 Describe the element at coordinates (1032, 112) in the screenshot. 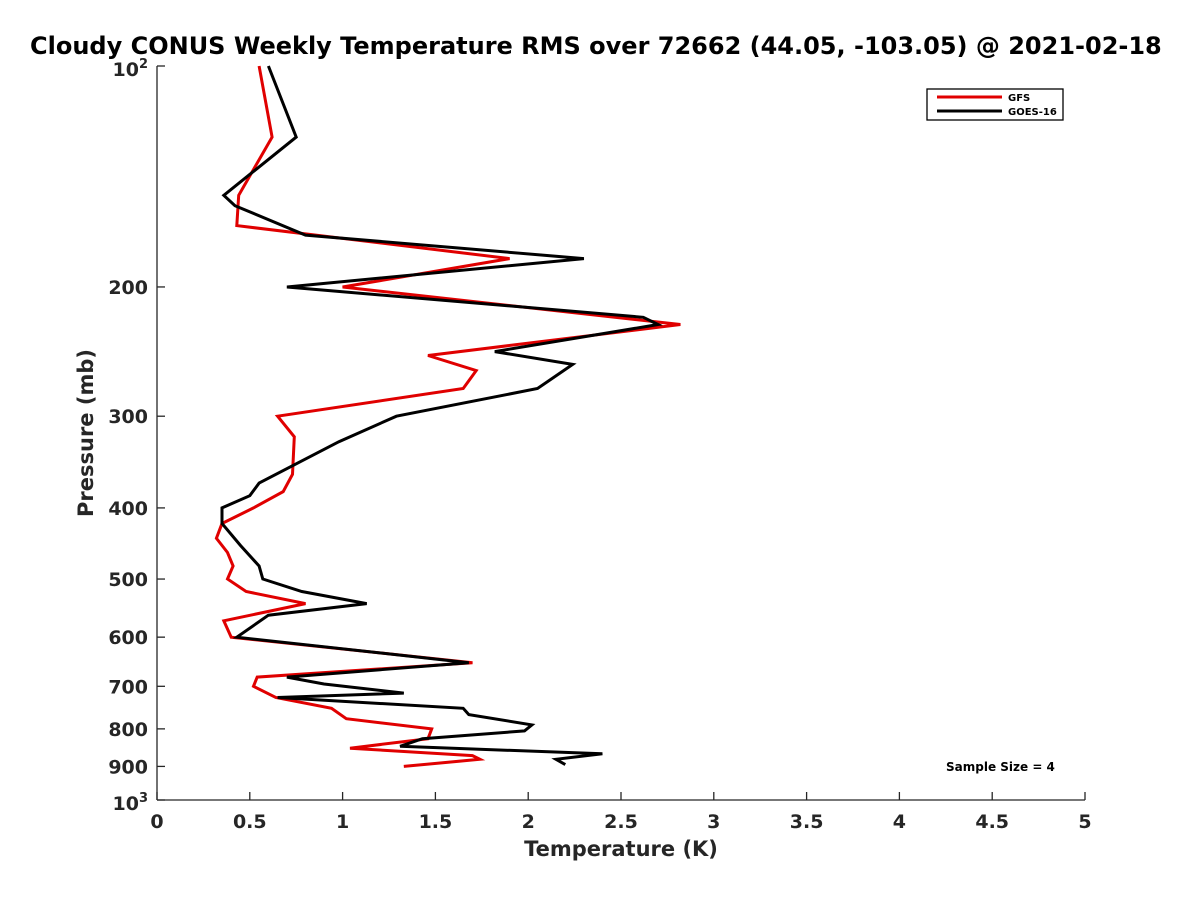

I see `legend-label-goes-16: GOES-16` at that location.